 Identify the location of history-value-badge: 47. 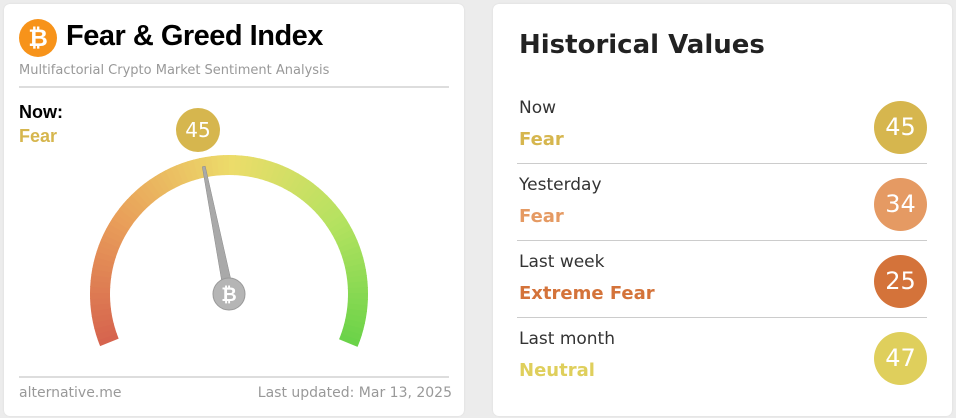
(900, 358).